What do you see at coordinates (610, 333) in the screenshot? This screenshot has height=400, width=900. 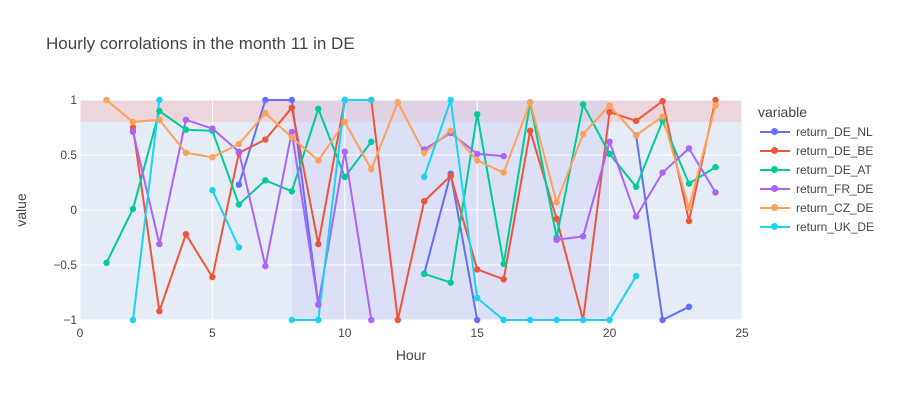 I see `x-tick-label: 20` at bounding box center [610, 333].